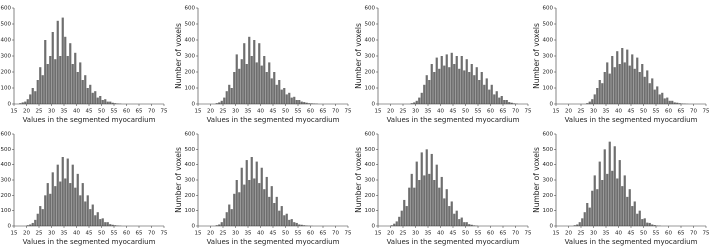 This screenshot has height=251, width=713. Describe the element at coordinates (298, 112) in the screenshot. I see `x-tick-label: 55` at that location.